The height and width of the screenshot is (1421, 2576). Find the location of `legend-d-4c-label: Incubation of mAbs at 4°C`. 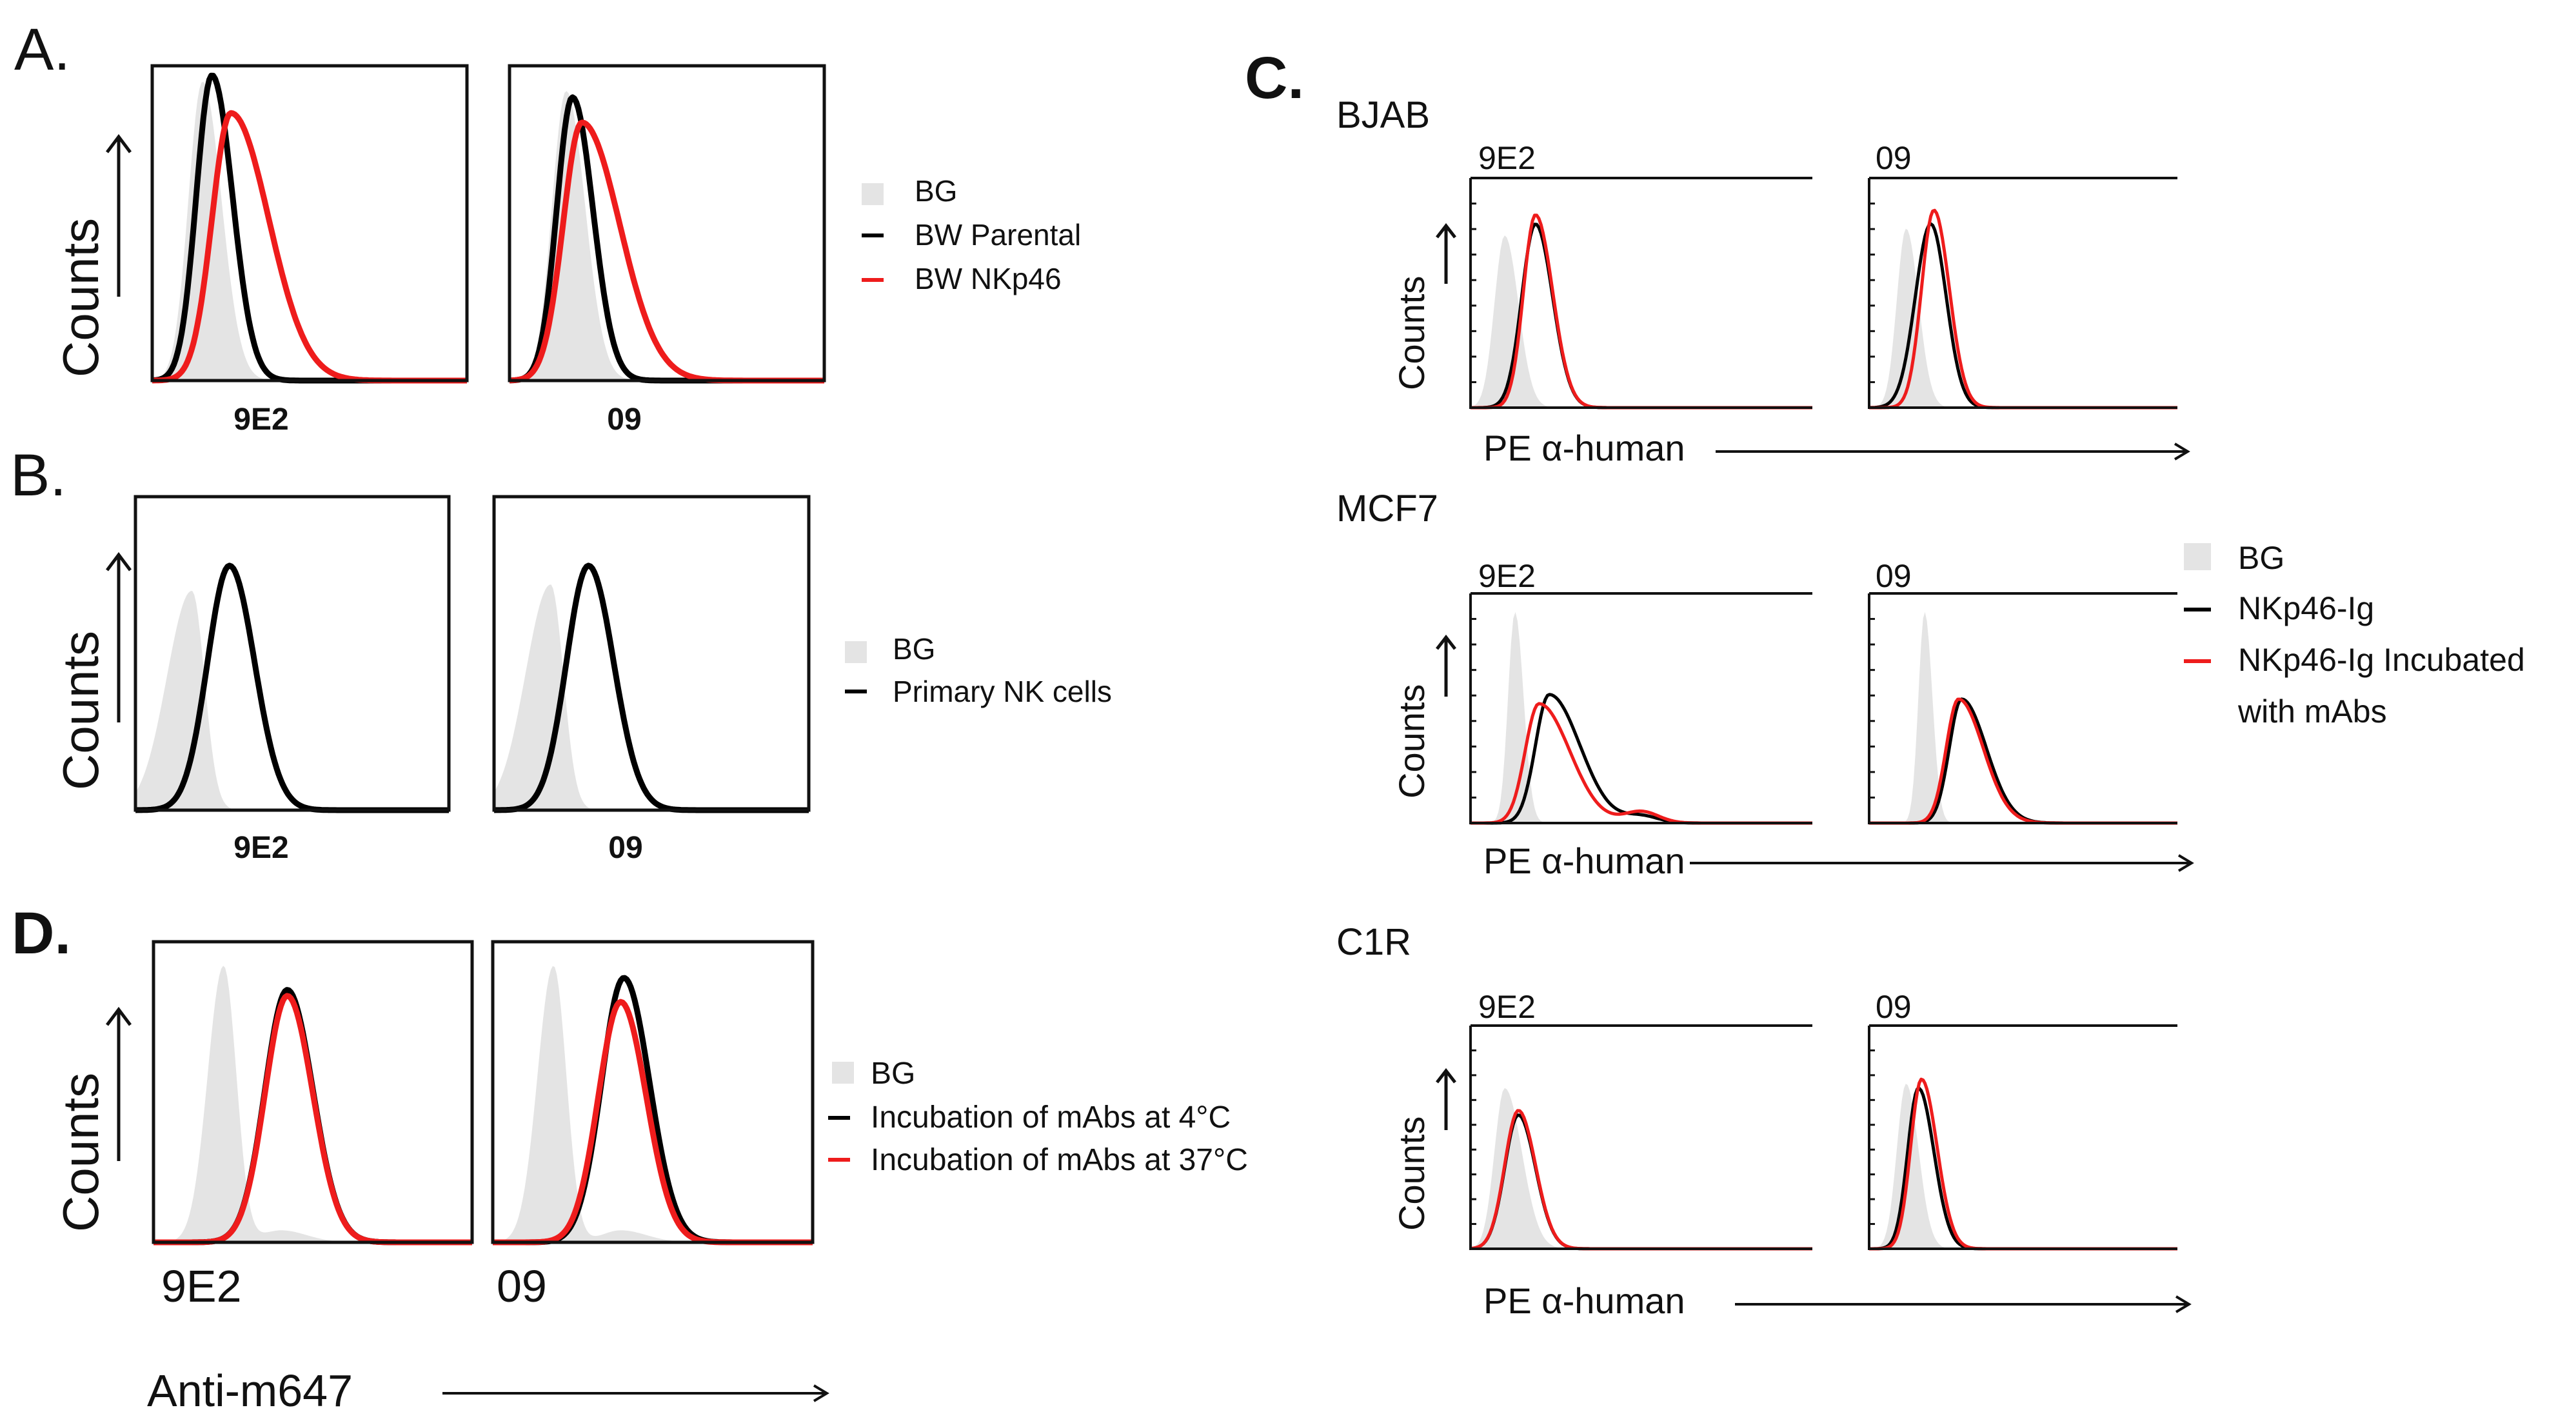

legend-d-4c-label: Incubation of mAbs at 4°C is located at coordinates (1051, 1117).